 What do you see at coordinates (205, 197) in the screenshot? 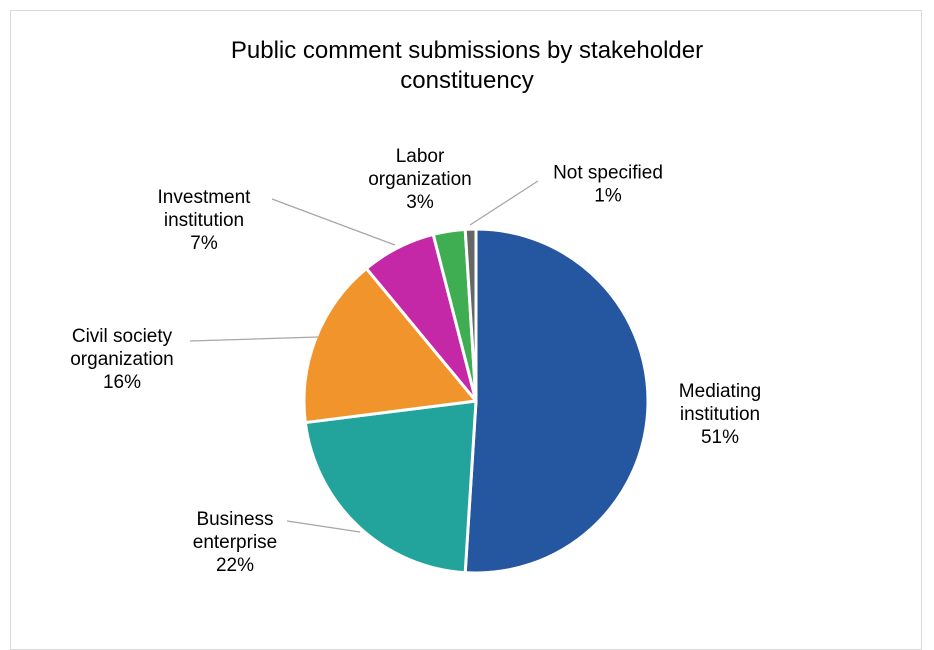
I see `slice-category-label: Investment` at bounding box center [205, 197].